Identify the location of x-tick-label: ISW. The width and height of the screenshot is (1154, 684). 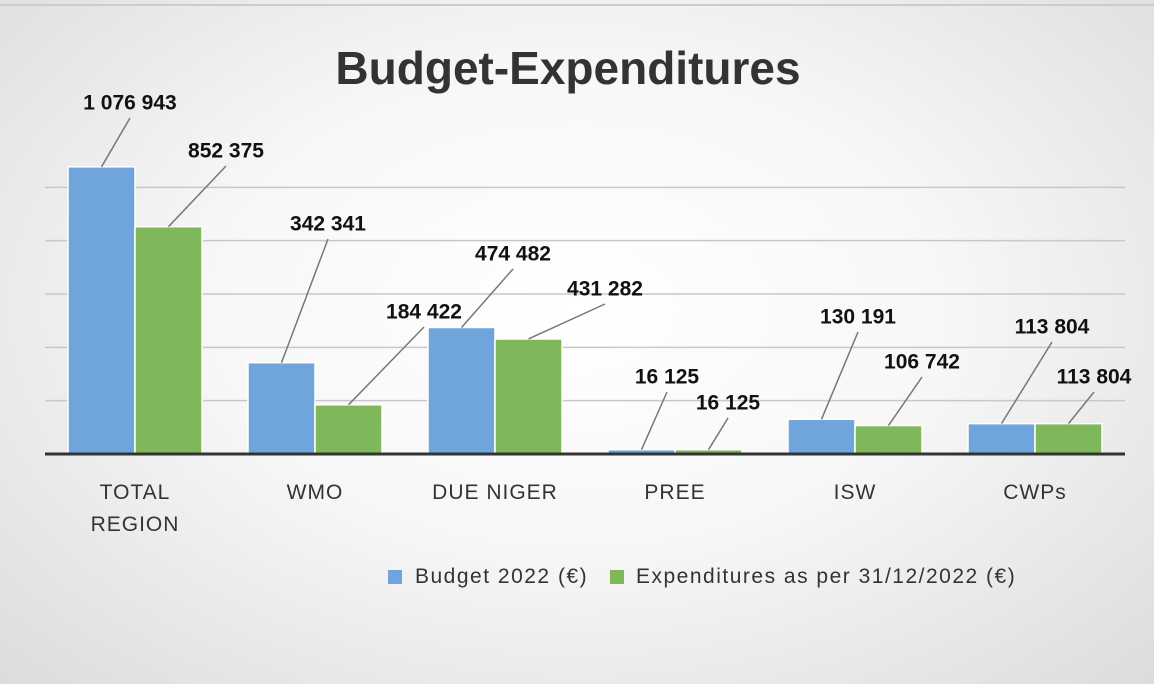
(855, 492).